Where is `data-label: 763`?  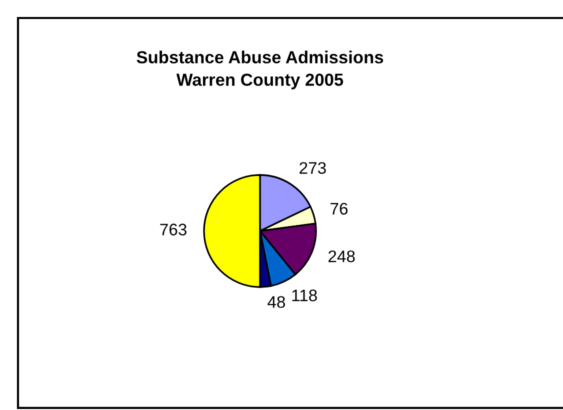
data-label: 763 is located at coordinates (173, 230).